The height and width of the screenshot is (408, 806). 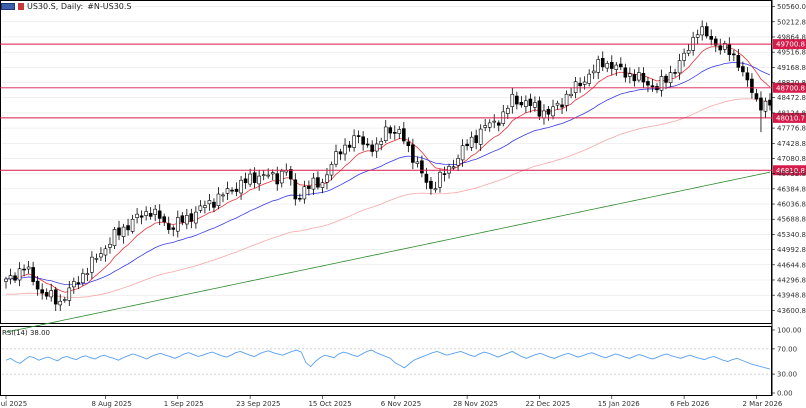 I want to click on price-tick-label: 44296.8, so click(x=791, y=280).